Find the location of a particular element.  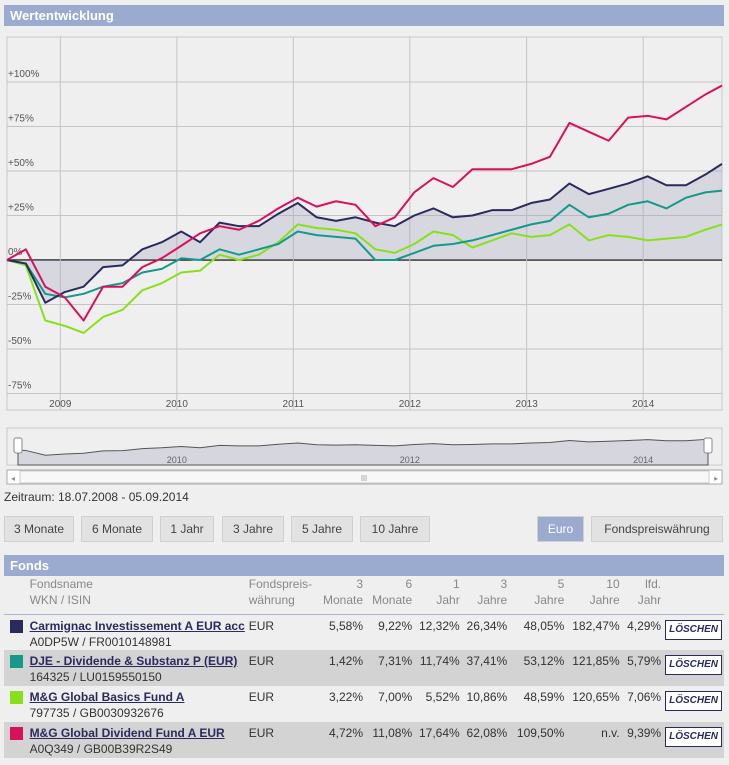

perf-3y: 62,08% is located at coordinates (487, 733).